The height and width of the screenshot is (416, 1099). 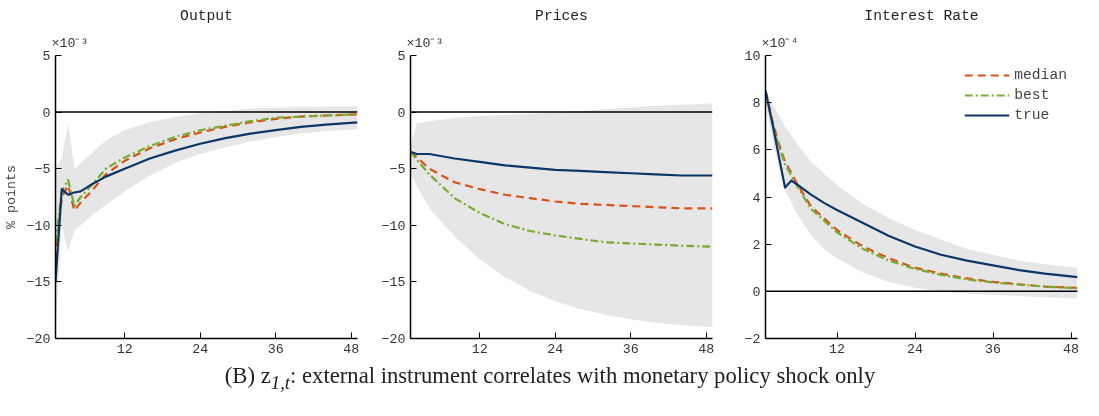 What do you see at coordinates (756, 104) in the screenshot?
I see `y-tick-label: 8` at bounding box center [756, 104].